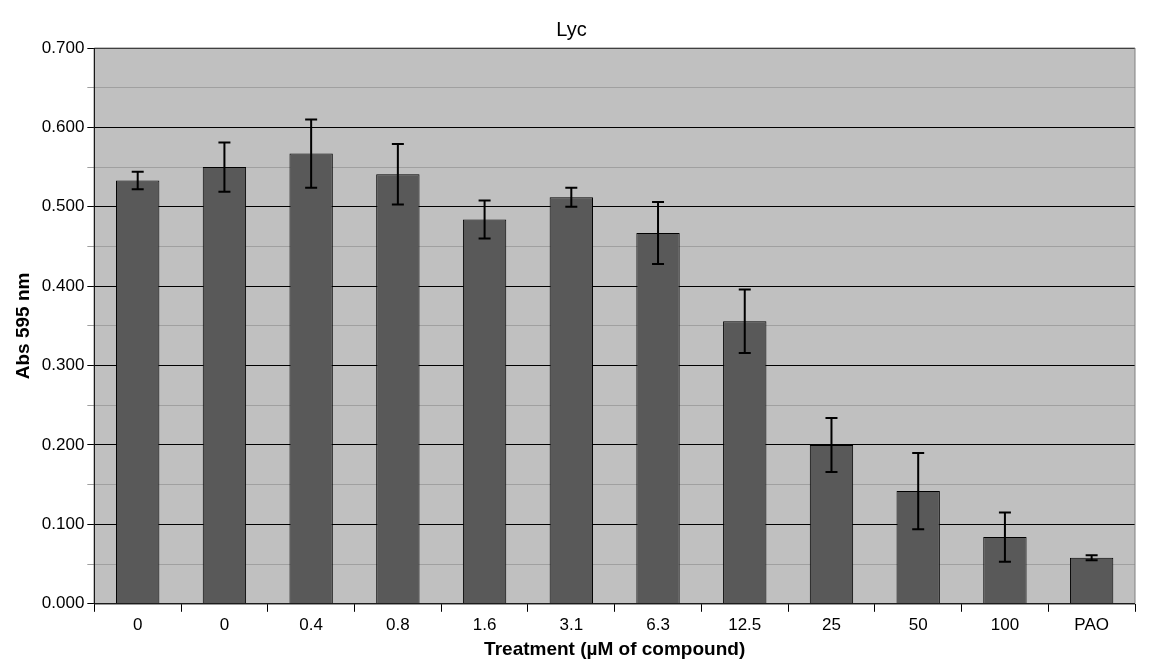 The height and width of the screenshot is (671, 1149). What do you see at coordinates (63, 444) in the screenshot?
I see `y-tick-label: 0.200` at bounding box center [63, 444].